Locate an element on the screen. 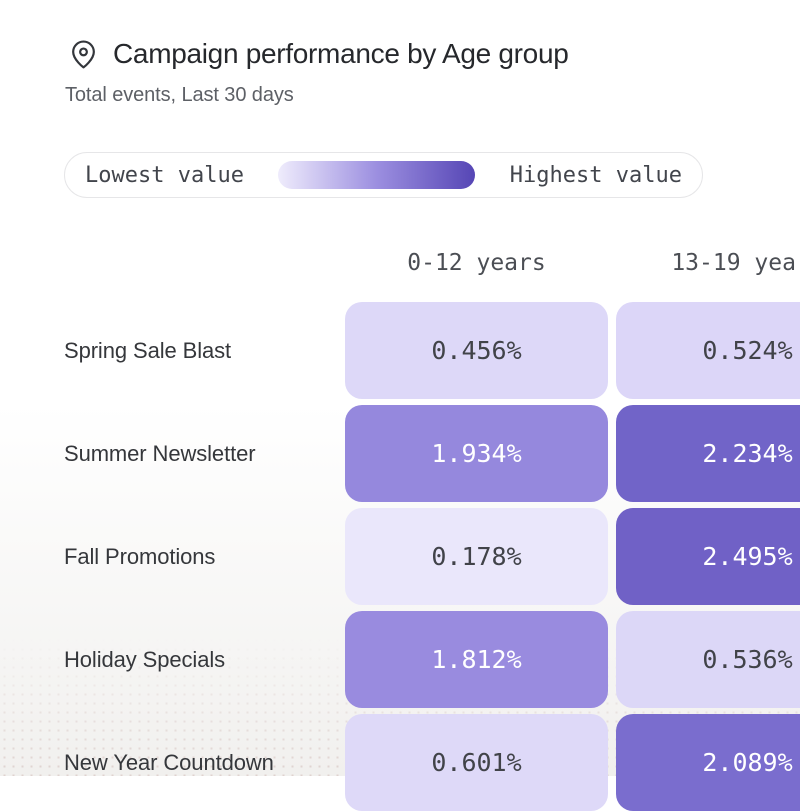  heatmap-cell: 2.089% is located at coordinates (708, 762).